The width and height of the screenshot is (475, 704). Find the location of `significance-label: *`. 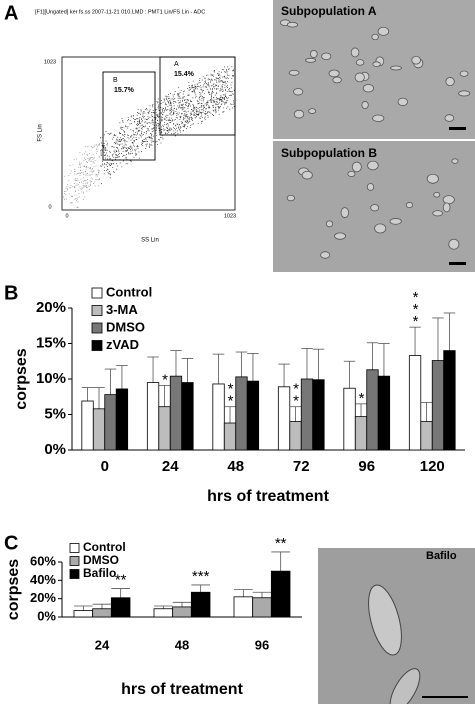

significance-label: * is located at coordinates (361, 396).